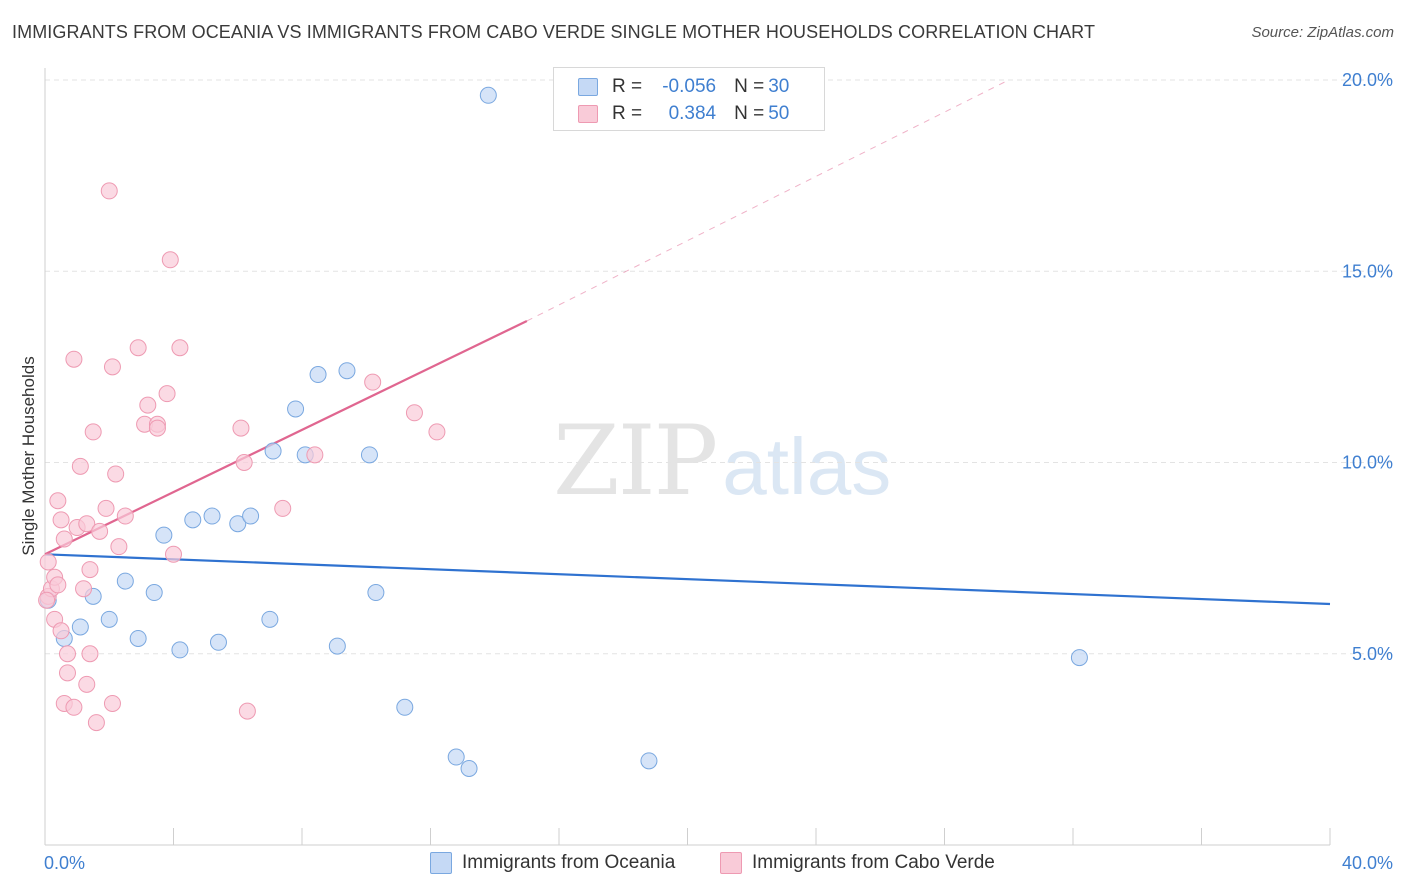 The width and height of the screenshot is (1406, 892). Describe the element at coordinates (1367, 367) in the screenshot. I see `y-tick-labels: 5.0% 10.0% 15.0% 20.0%` at that location.